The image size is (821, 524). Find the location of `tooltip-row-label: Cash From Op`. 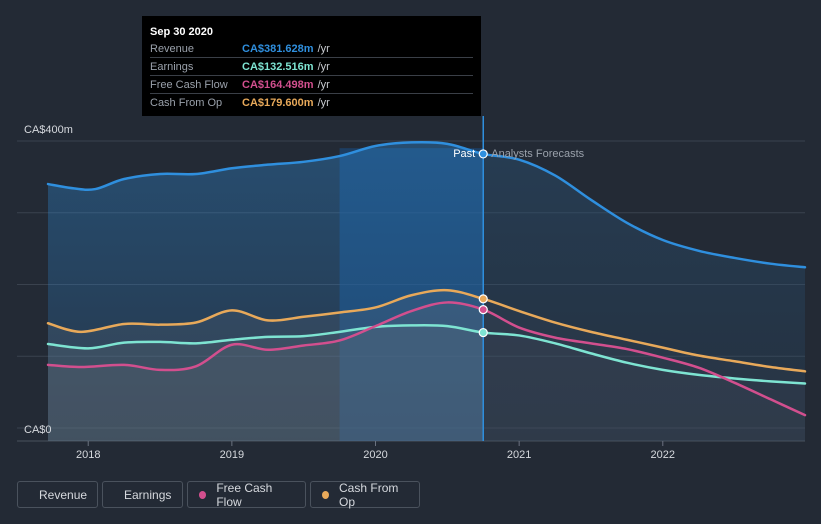

tooltip-row-label: Cash From Op is located at coordinates (186, 102).